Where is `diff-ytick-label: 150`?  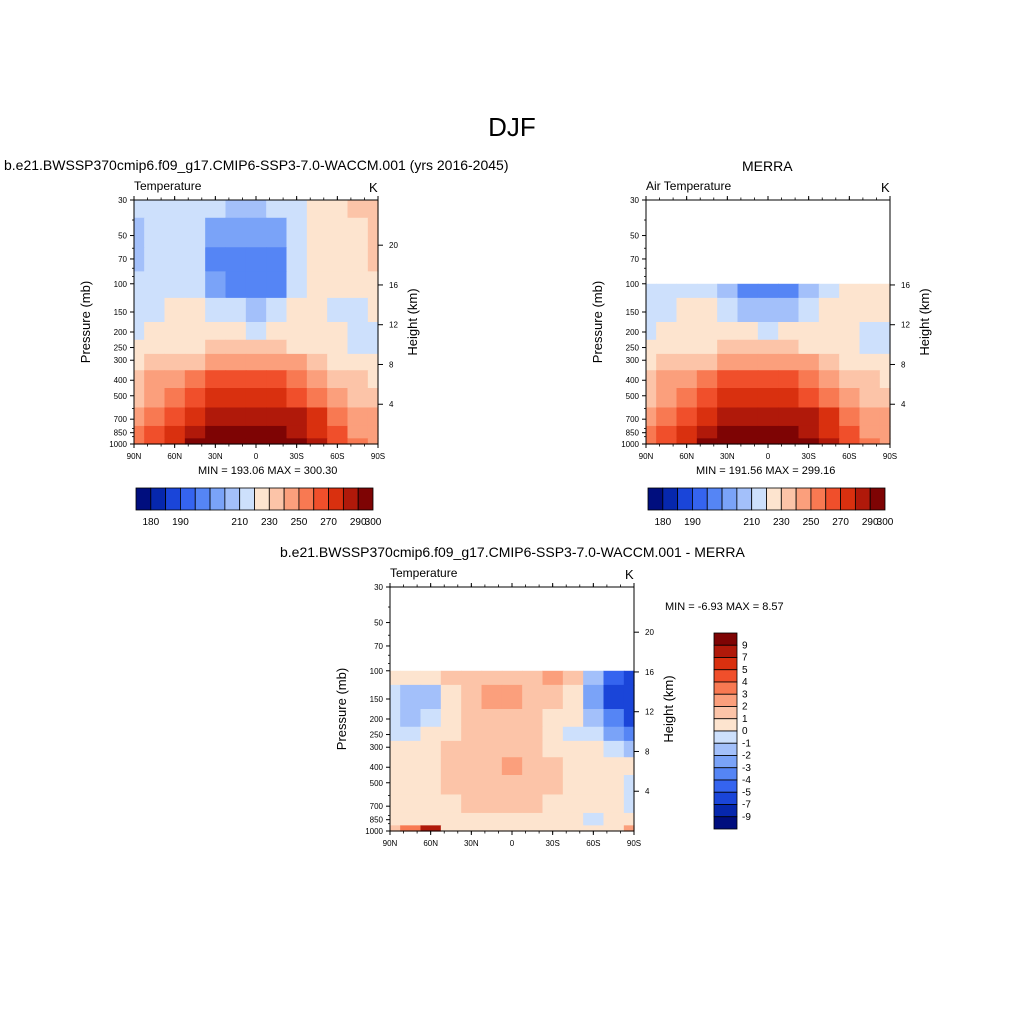 diff-ytick-label: 150 is located at coordinates (377, 699).